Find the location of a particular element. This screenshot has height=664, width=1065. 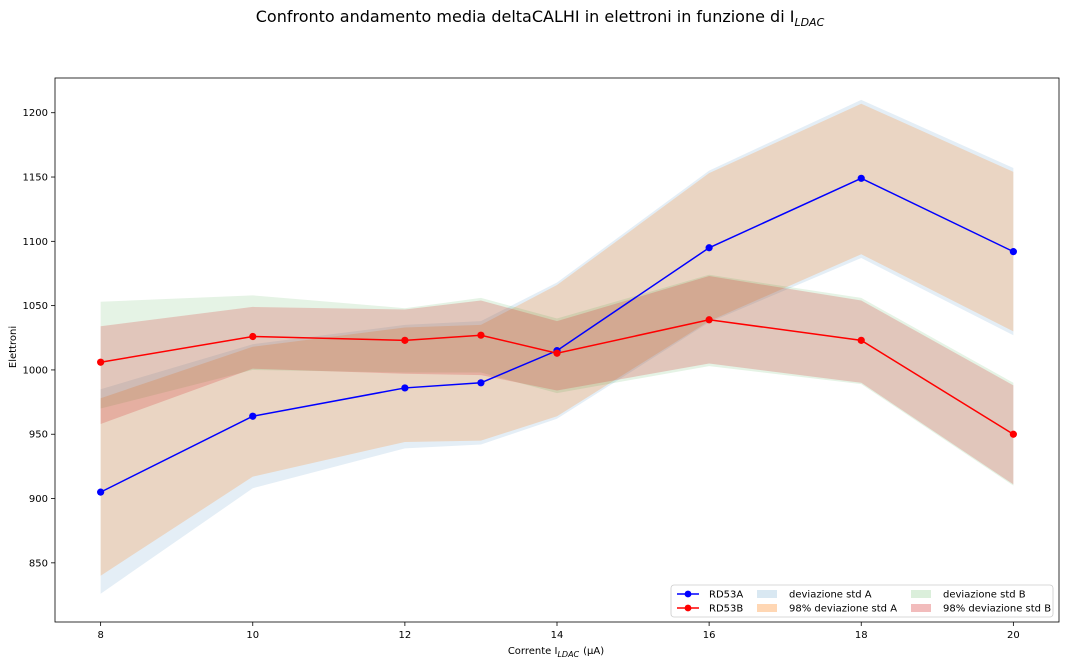

x-axis-label: Corrente ILDAC (μA) is located at coordinates (556, 652).